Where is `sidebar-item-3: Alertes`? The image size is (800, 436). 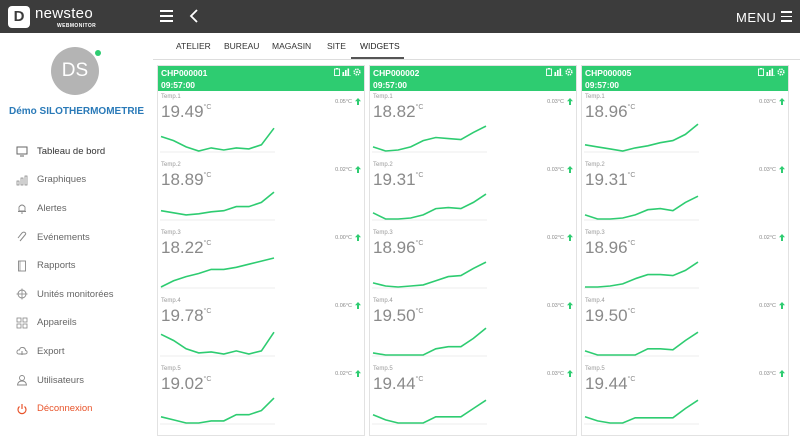 sidebar-item-3: Alertes is located at coordinates (76, 208).